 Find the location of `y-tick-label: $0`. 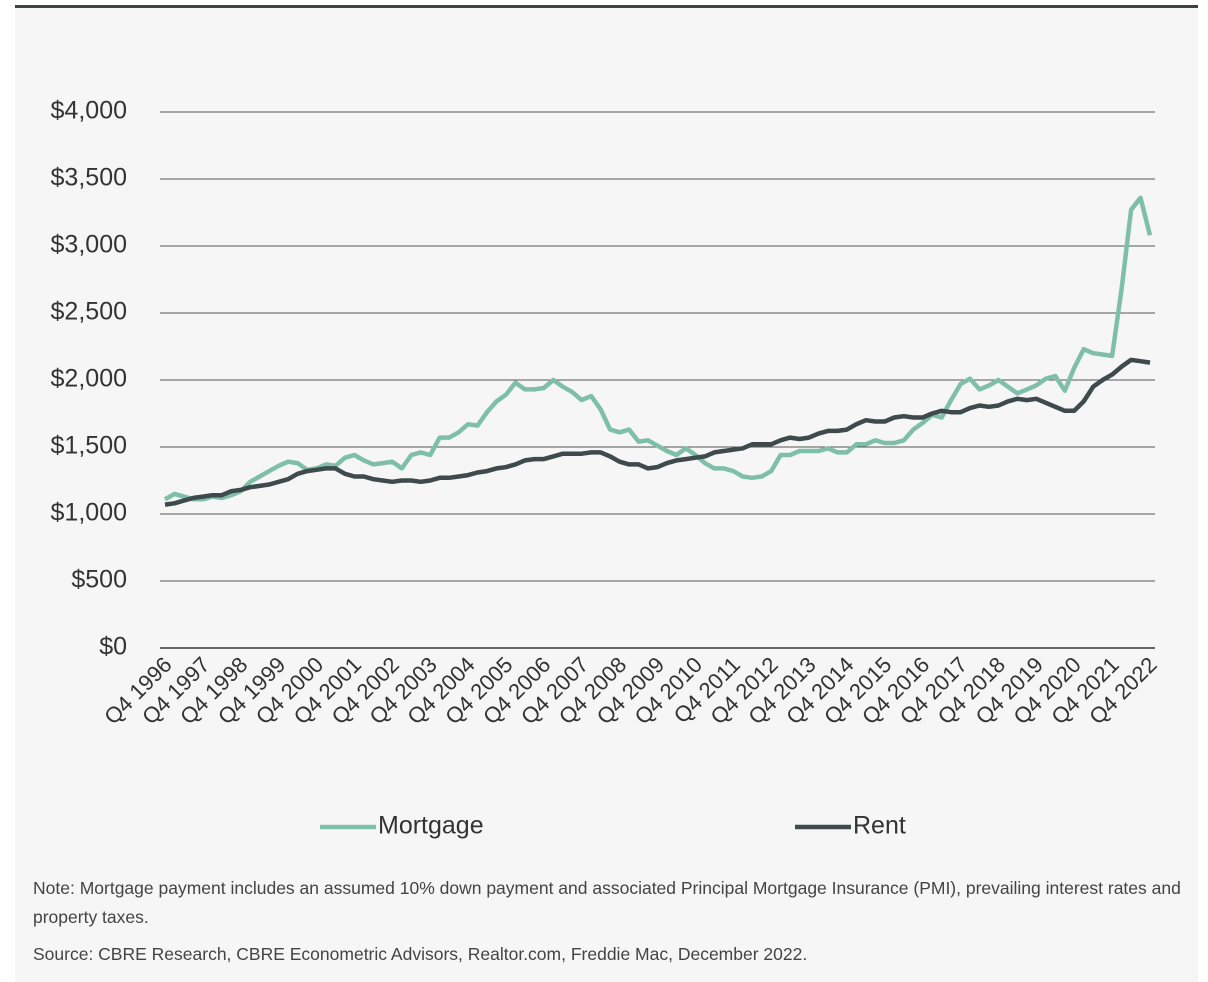

y-tick-label: $0 is located at coordinates (113, 647).